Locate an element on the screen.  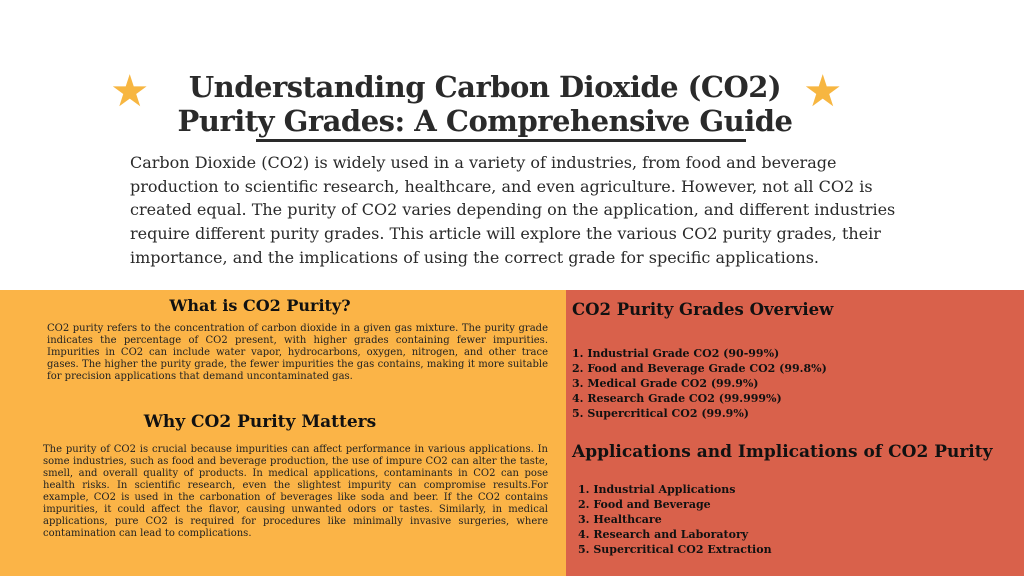
list-item: 2. Food and Beverage is located at coordinates (644, 504).